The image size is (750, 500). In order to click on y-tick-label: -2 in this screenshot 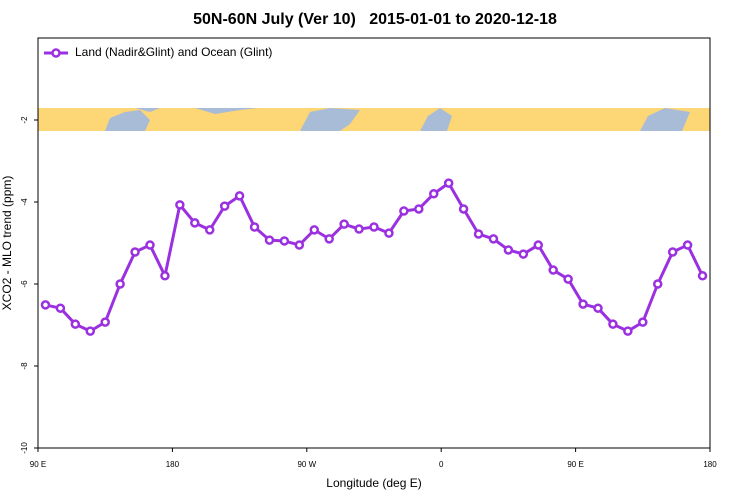, I will do `click(24, 120)`.